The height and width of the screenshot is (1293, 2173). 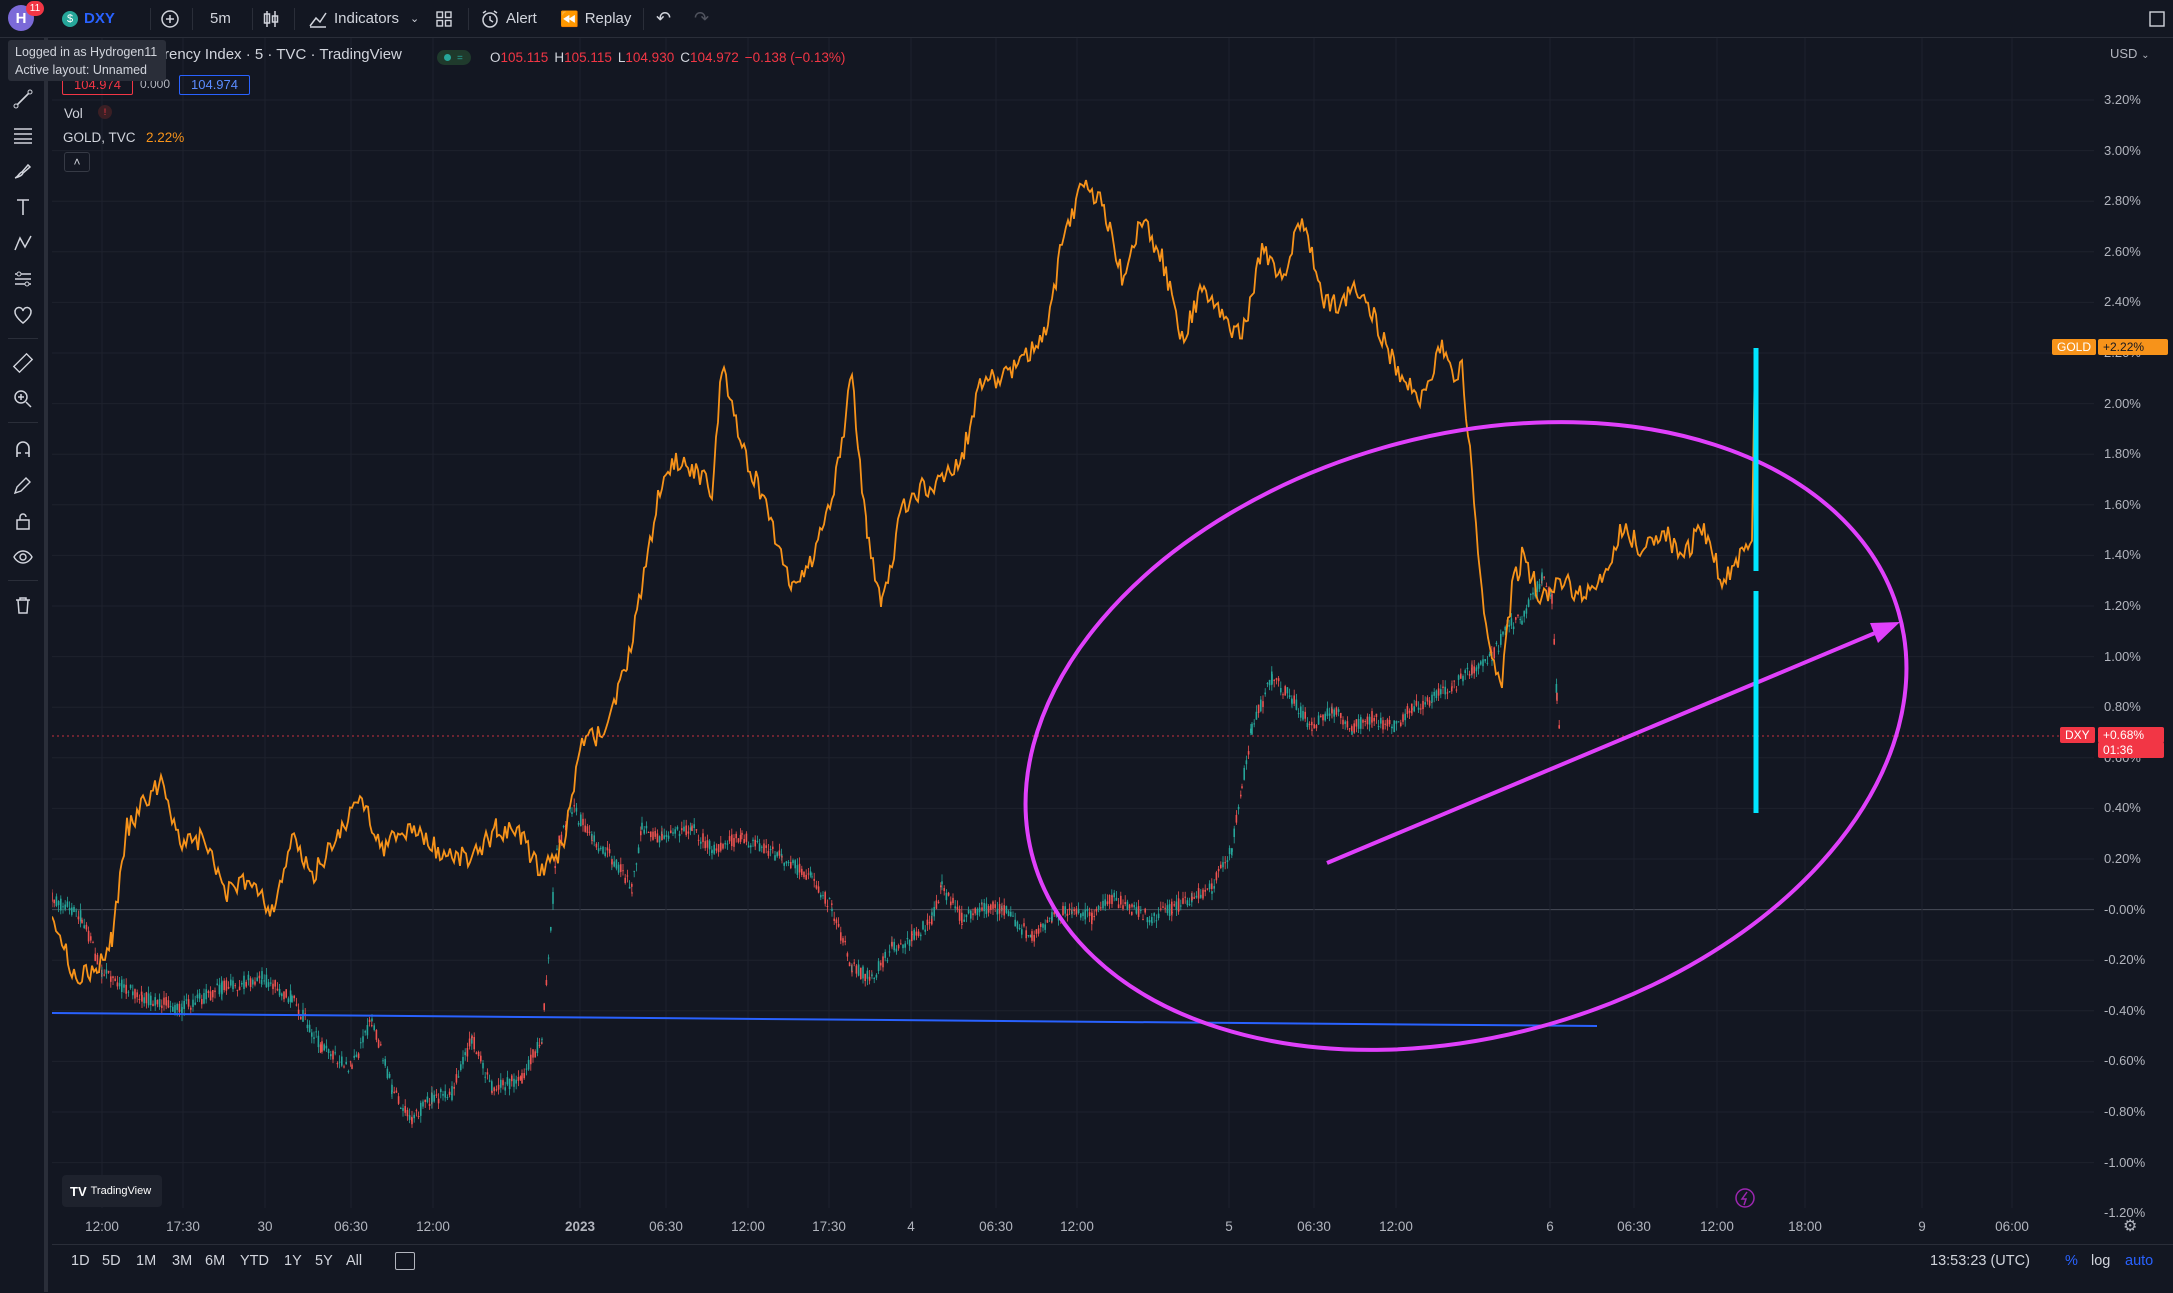 What do you see at coordinates (701, 18) in the screenshot?
I see `redo-button: ↷` at bounding box center [701, 18].